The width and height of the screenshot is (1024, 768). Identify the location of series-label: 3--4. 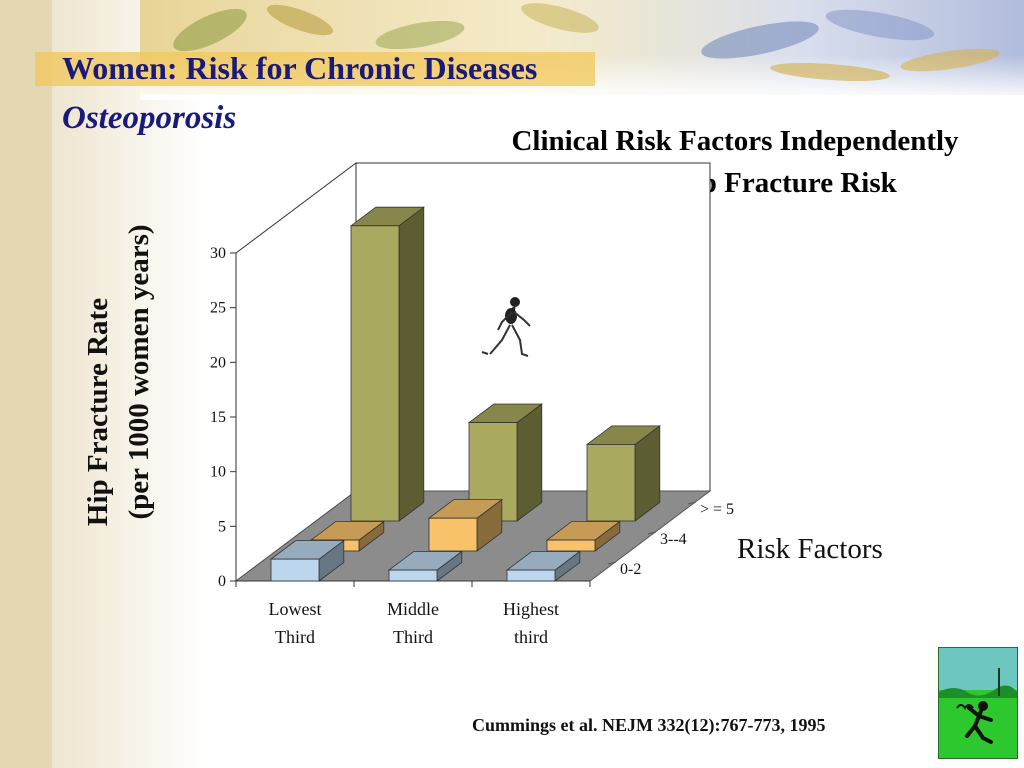
(673, 539).